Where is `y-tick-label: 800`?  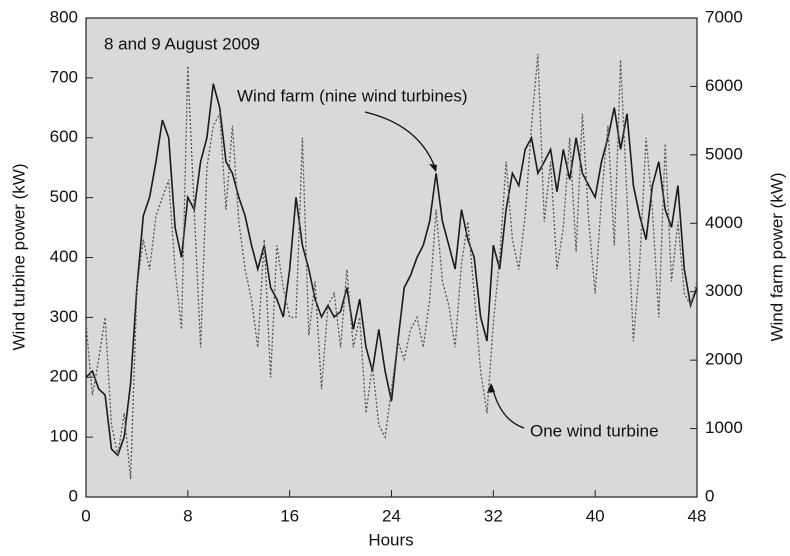
y-tick-label: 800 is located at coordinates (64, 16).